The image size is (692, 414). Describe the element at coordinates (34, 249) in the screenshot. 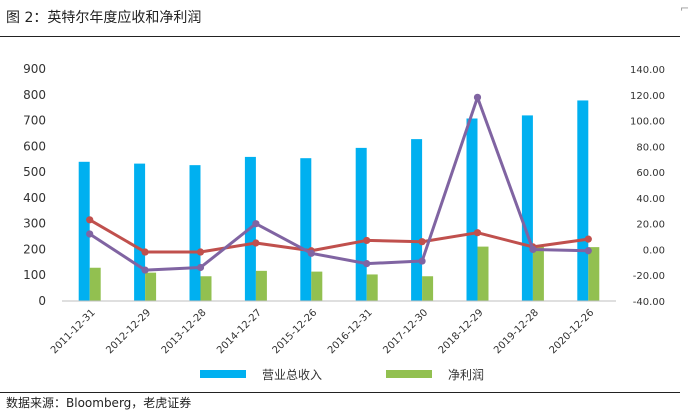

I see `left-tick-label: 200` at that location.